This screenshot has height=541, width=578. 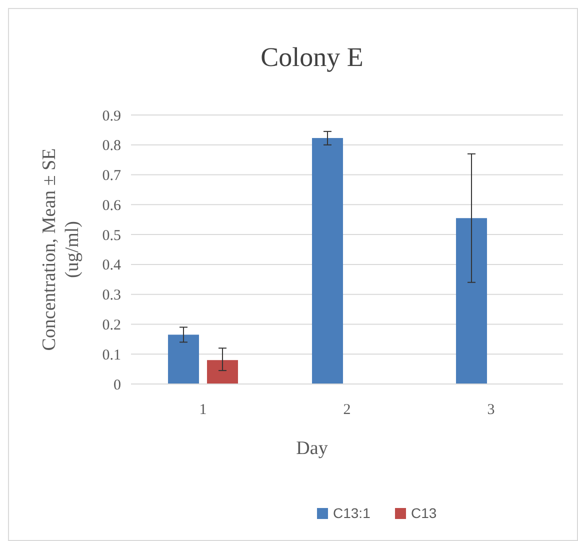 What do you see at coordinates (111, 325) in the screenshot?
I see `y-tick-label: 0.2` at bounding box center [111, 325].